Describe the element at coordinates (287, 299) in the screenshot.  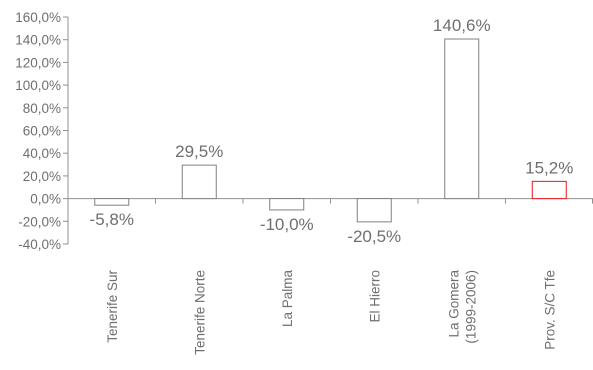
I see `category-label: La Palma` at that location.